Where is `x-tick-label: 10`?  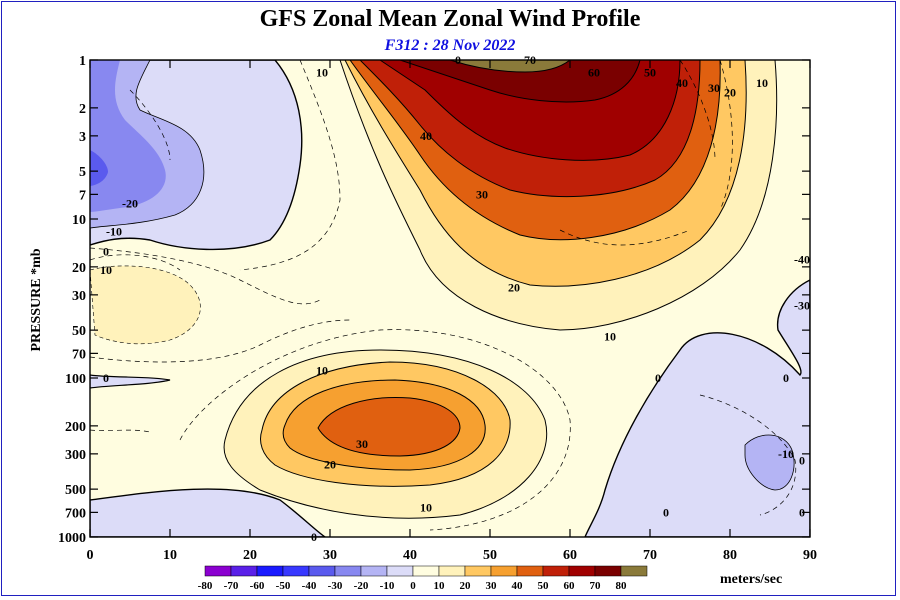 x-tick-label: 10 is located at coordinates (170, 555).